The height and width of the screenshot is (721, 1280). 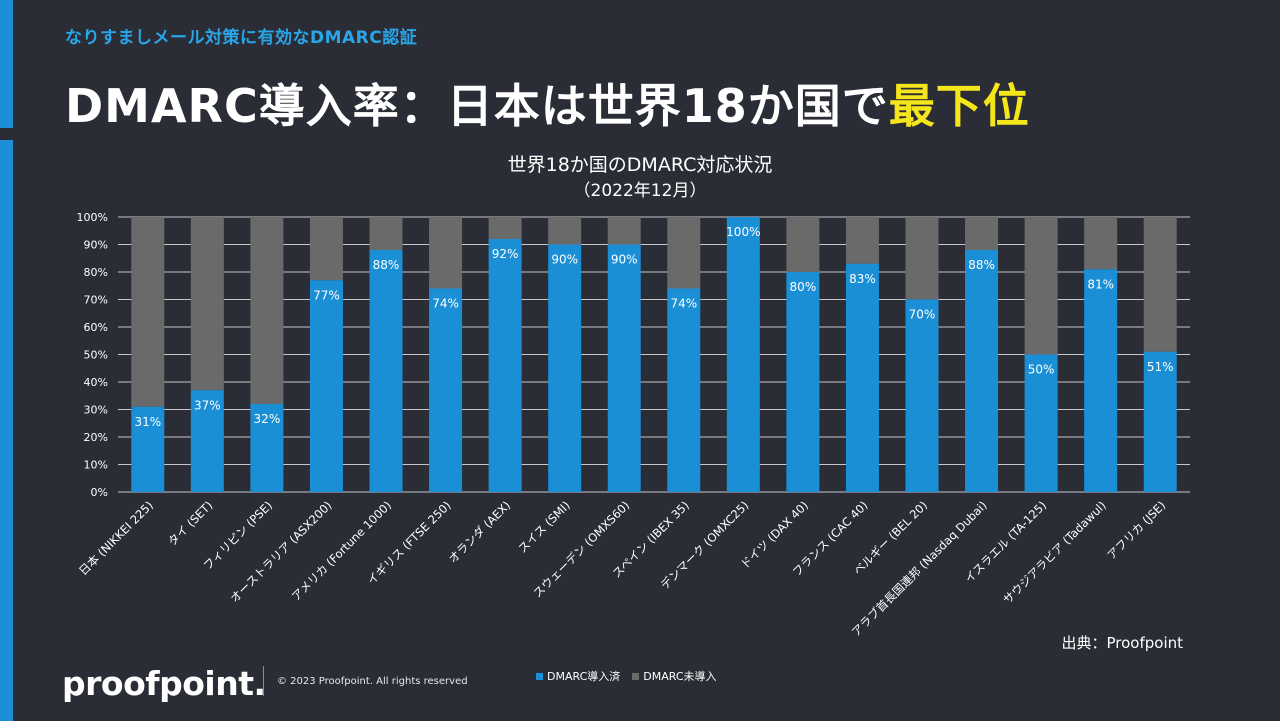 I want to click on data-label: 100%, so click(x=743, y=232).